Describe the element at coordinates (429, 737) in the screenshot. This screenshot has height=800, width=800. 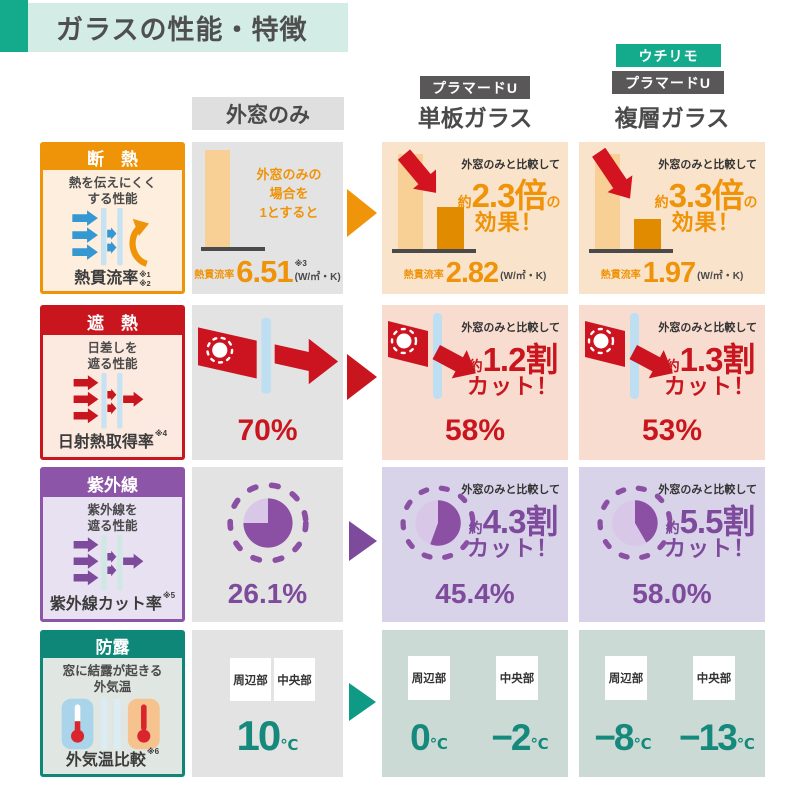
I see `edge-temp: 0 ℃` at that location.